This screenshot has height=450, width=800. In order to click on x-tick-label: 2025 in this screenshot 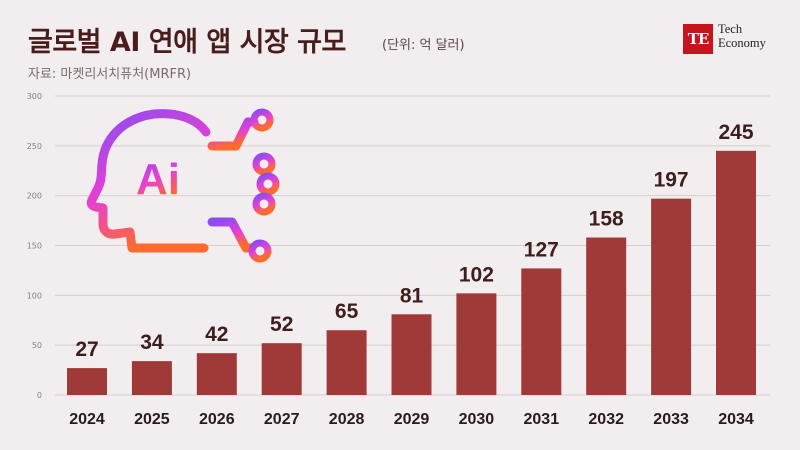, I will do `click(152, 419)`.